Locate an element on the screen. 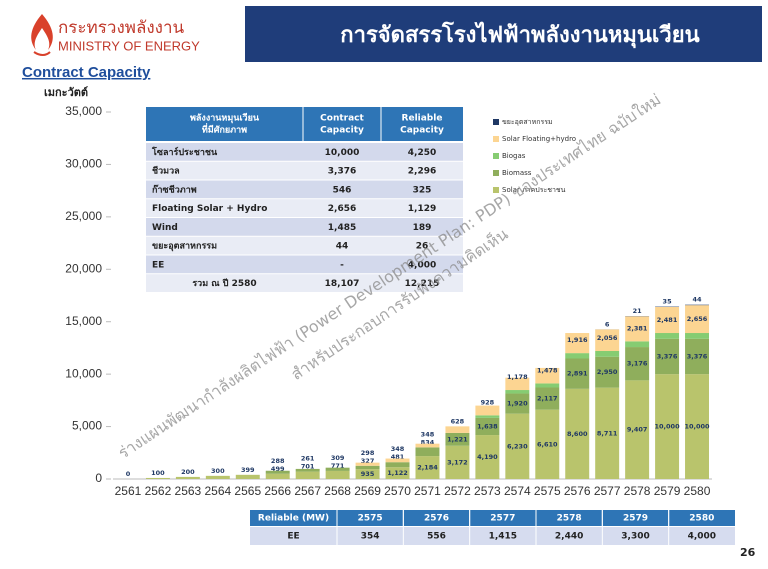 The image size is (768, 569). x-tick-label: 2561 is located at coordinates (128, 491).